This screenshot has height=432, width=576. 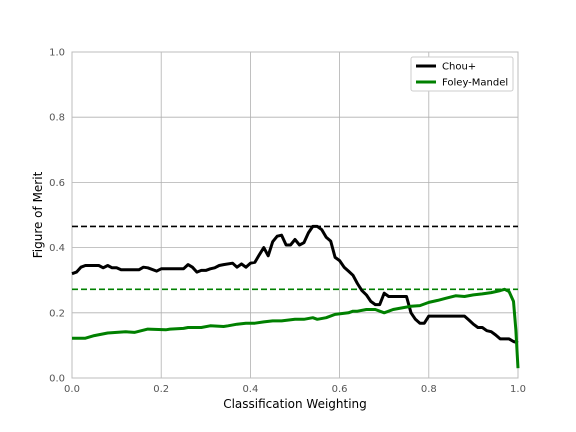 I want to click on y-tick-label: 0.2, so click(x=57, y=313).